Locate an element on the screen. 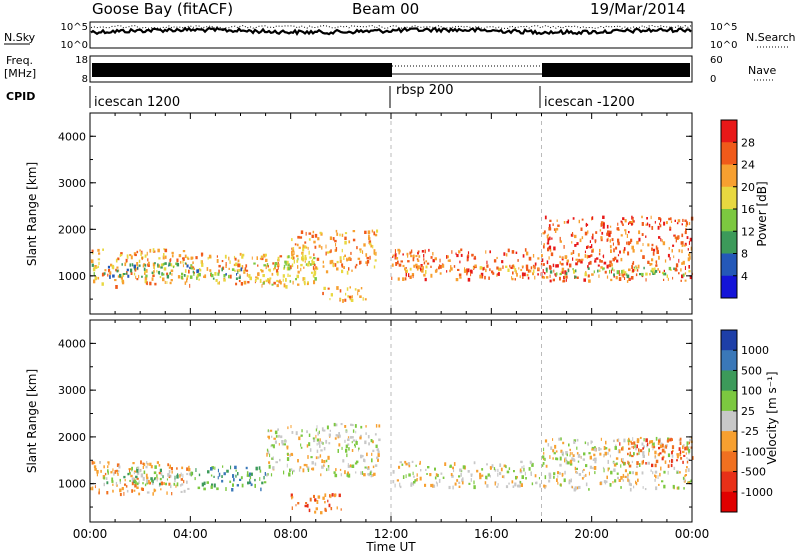  nsky-frame is located at coordinates (391, 35).